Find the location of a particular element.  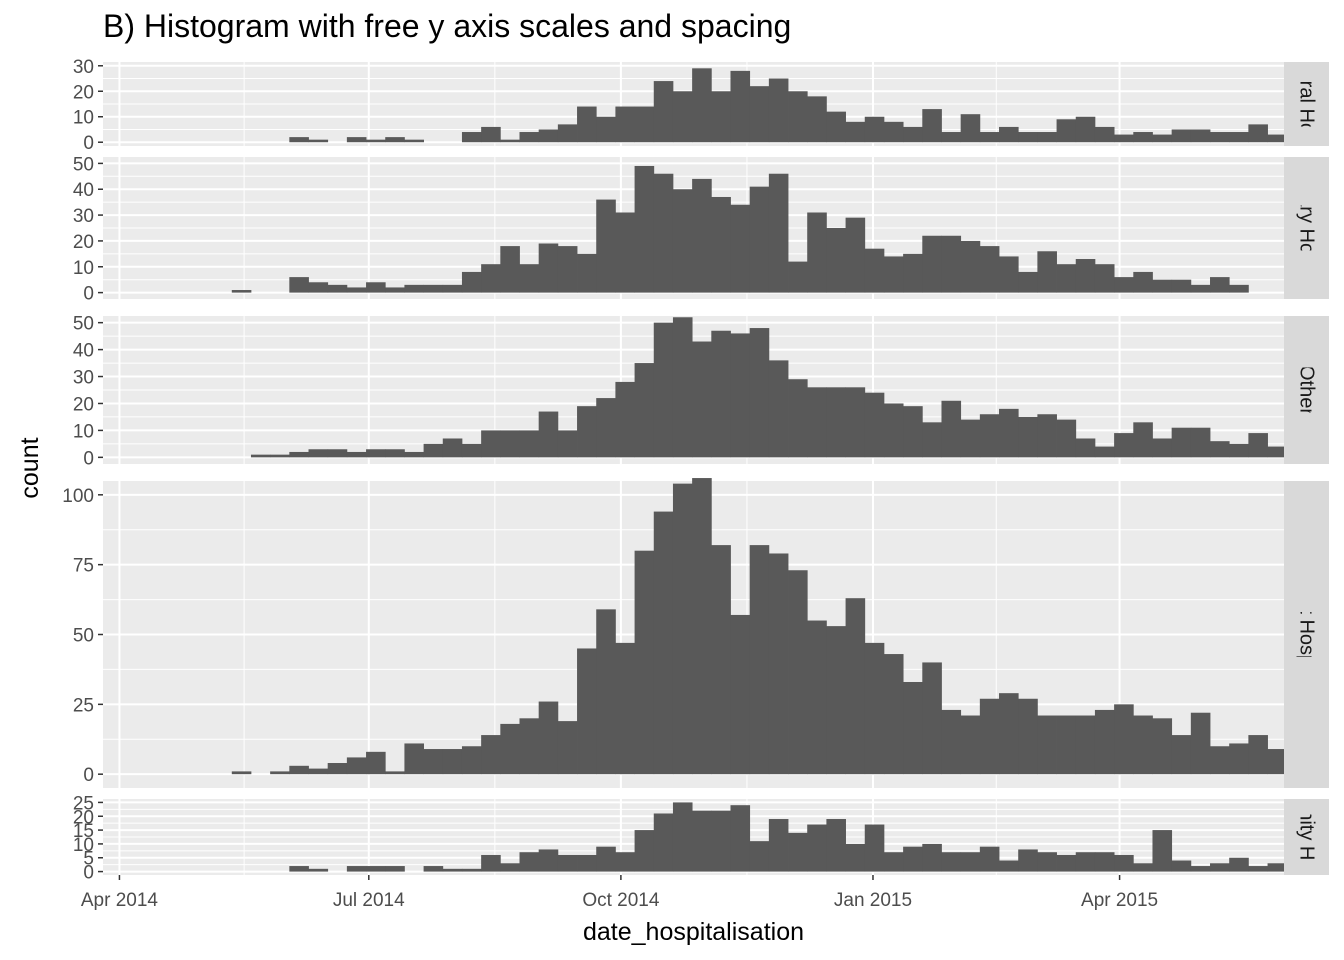

facet-strip-label: rnity Ho is located at coordinates (1307, 837).